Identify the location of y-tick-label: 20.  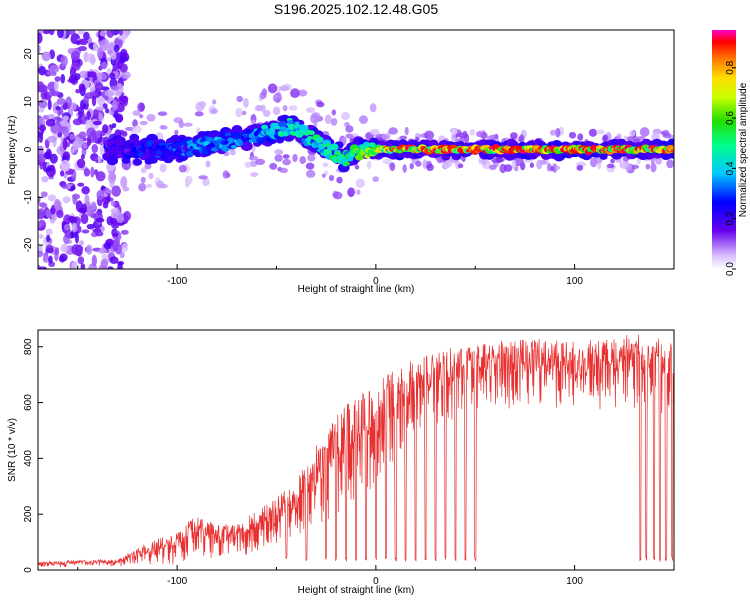
(28, 54).